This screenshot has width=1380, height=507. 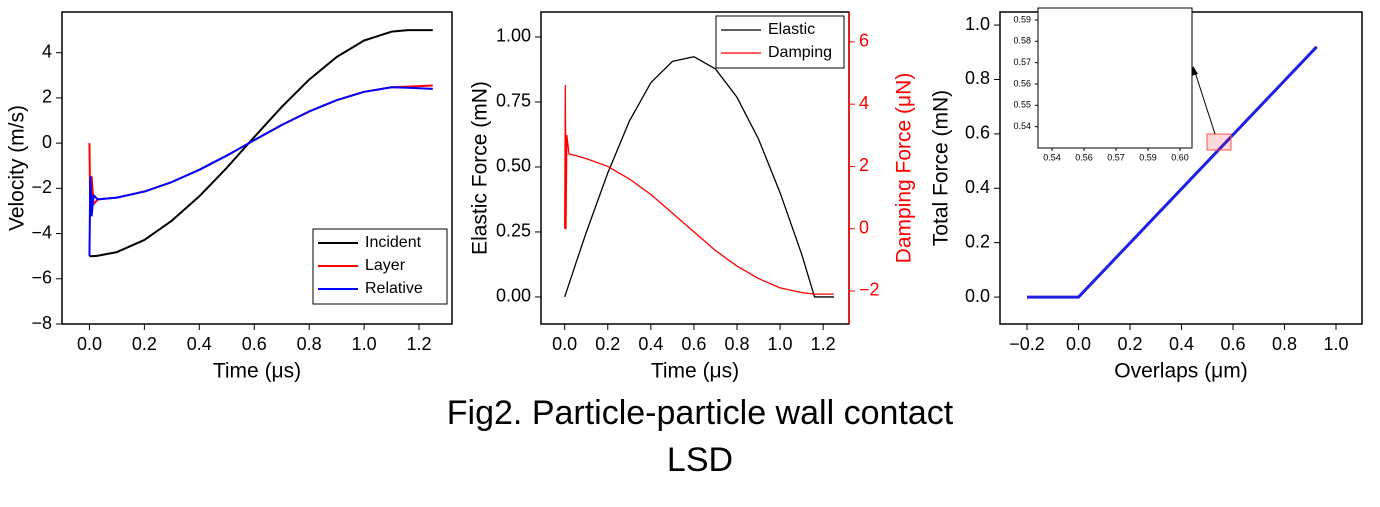 What do you see at coordinates (513, 36) in the screenshot?
I see `y-tick-label: 1.00` at bounding box center [513, 36].